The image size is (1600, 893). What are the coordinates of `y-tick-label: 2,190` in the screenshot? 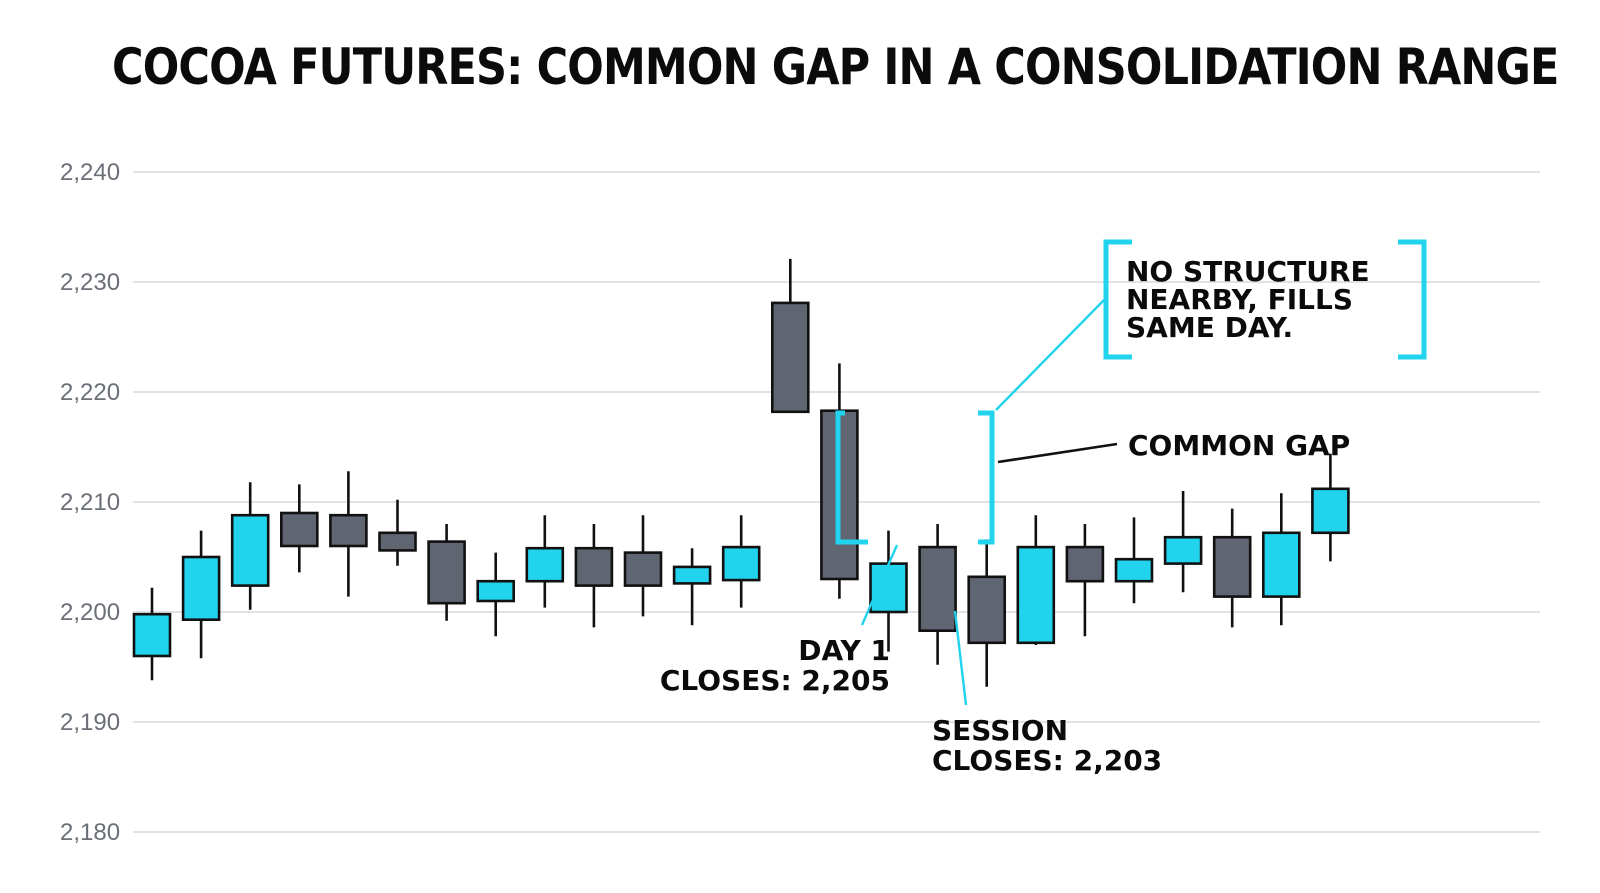 It's located at (90, 722).